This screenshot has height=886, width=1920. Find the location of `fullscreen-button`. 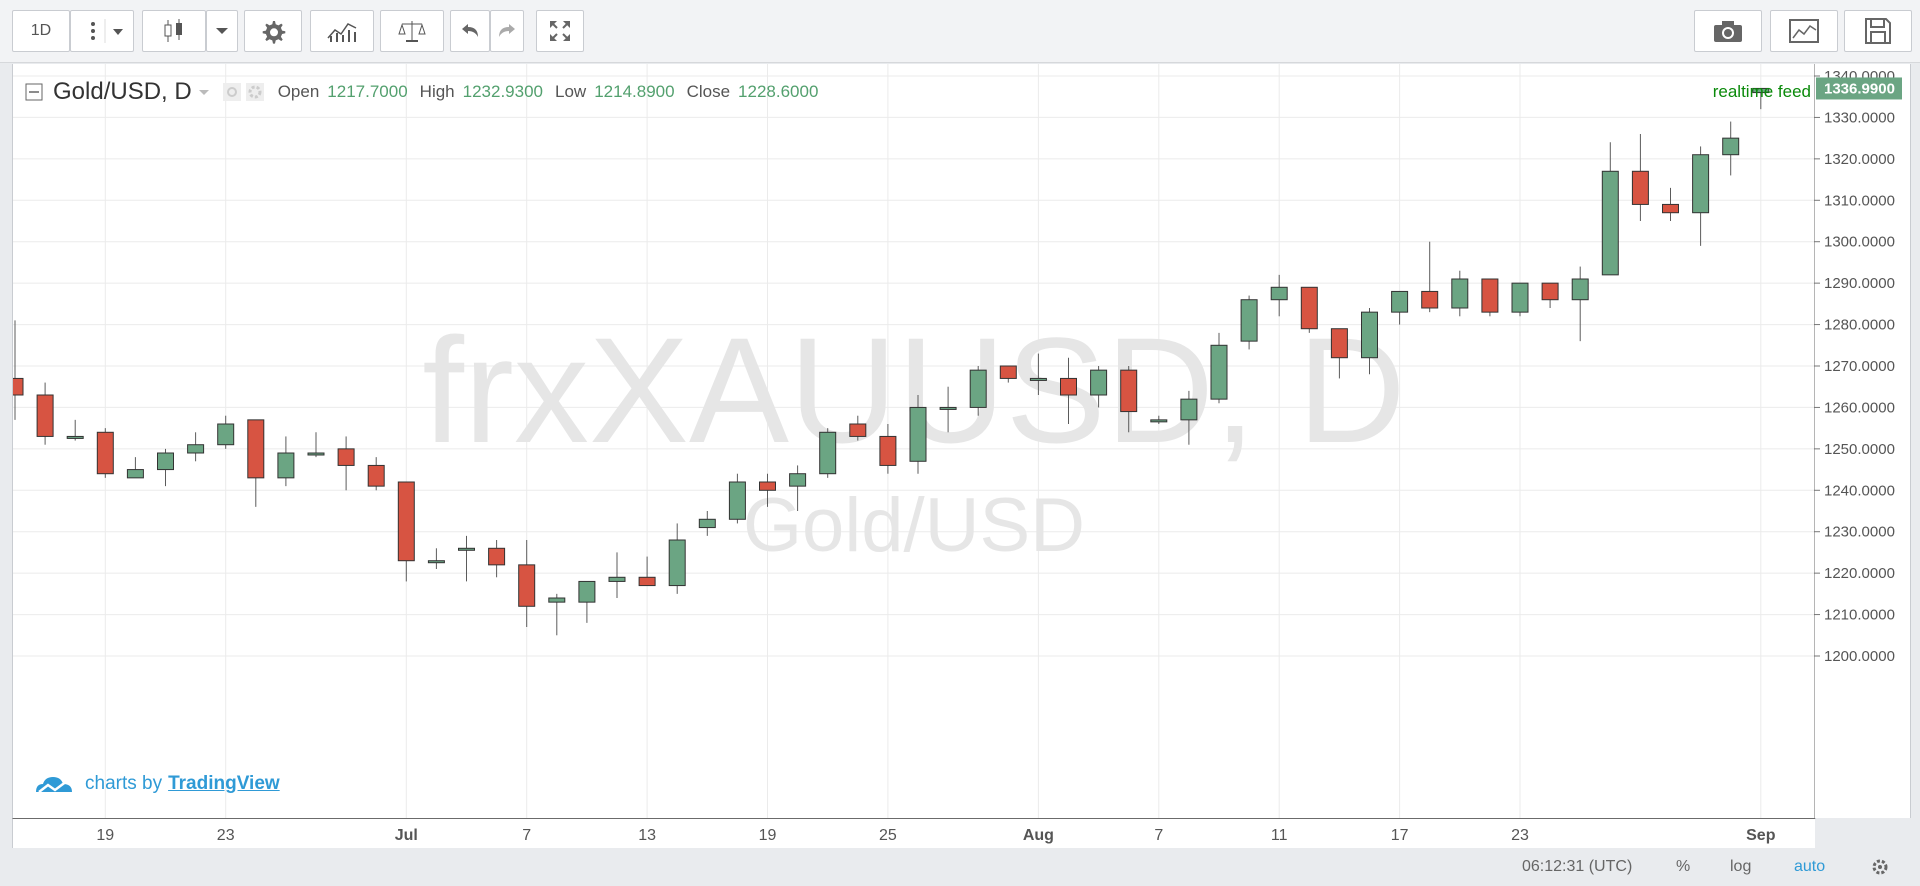

fullscreen-button is located at coordinates (560, 31).